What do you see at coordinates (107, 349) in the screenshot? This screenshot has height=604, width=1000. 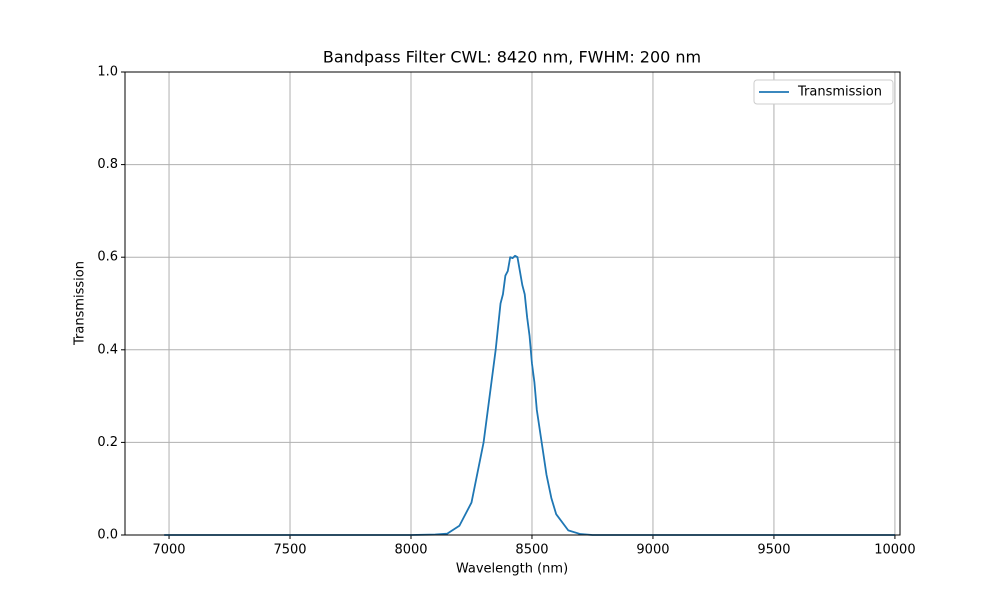 I see `y-tick-label: 0.4` at bounding box center [107, 349].